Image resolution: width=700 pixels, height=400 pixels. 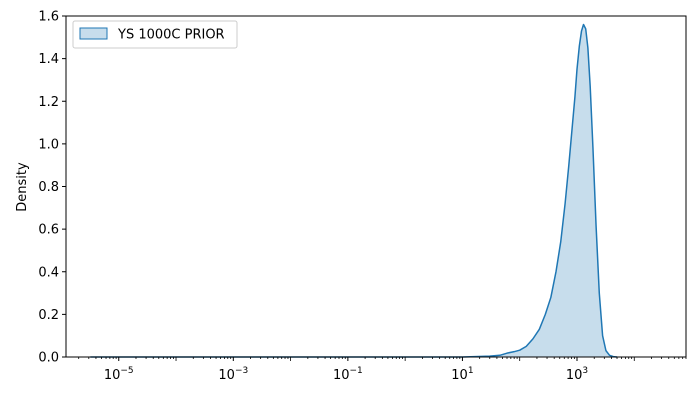 I want to click on y-tick-label: 1.2, so click(x=48, y=102).